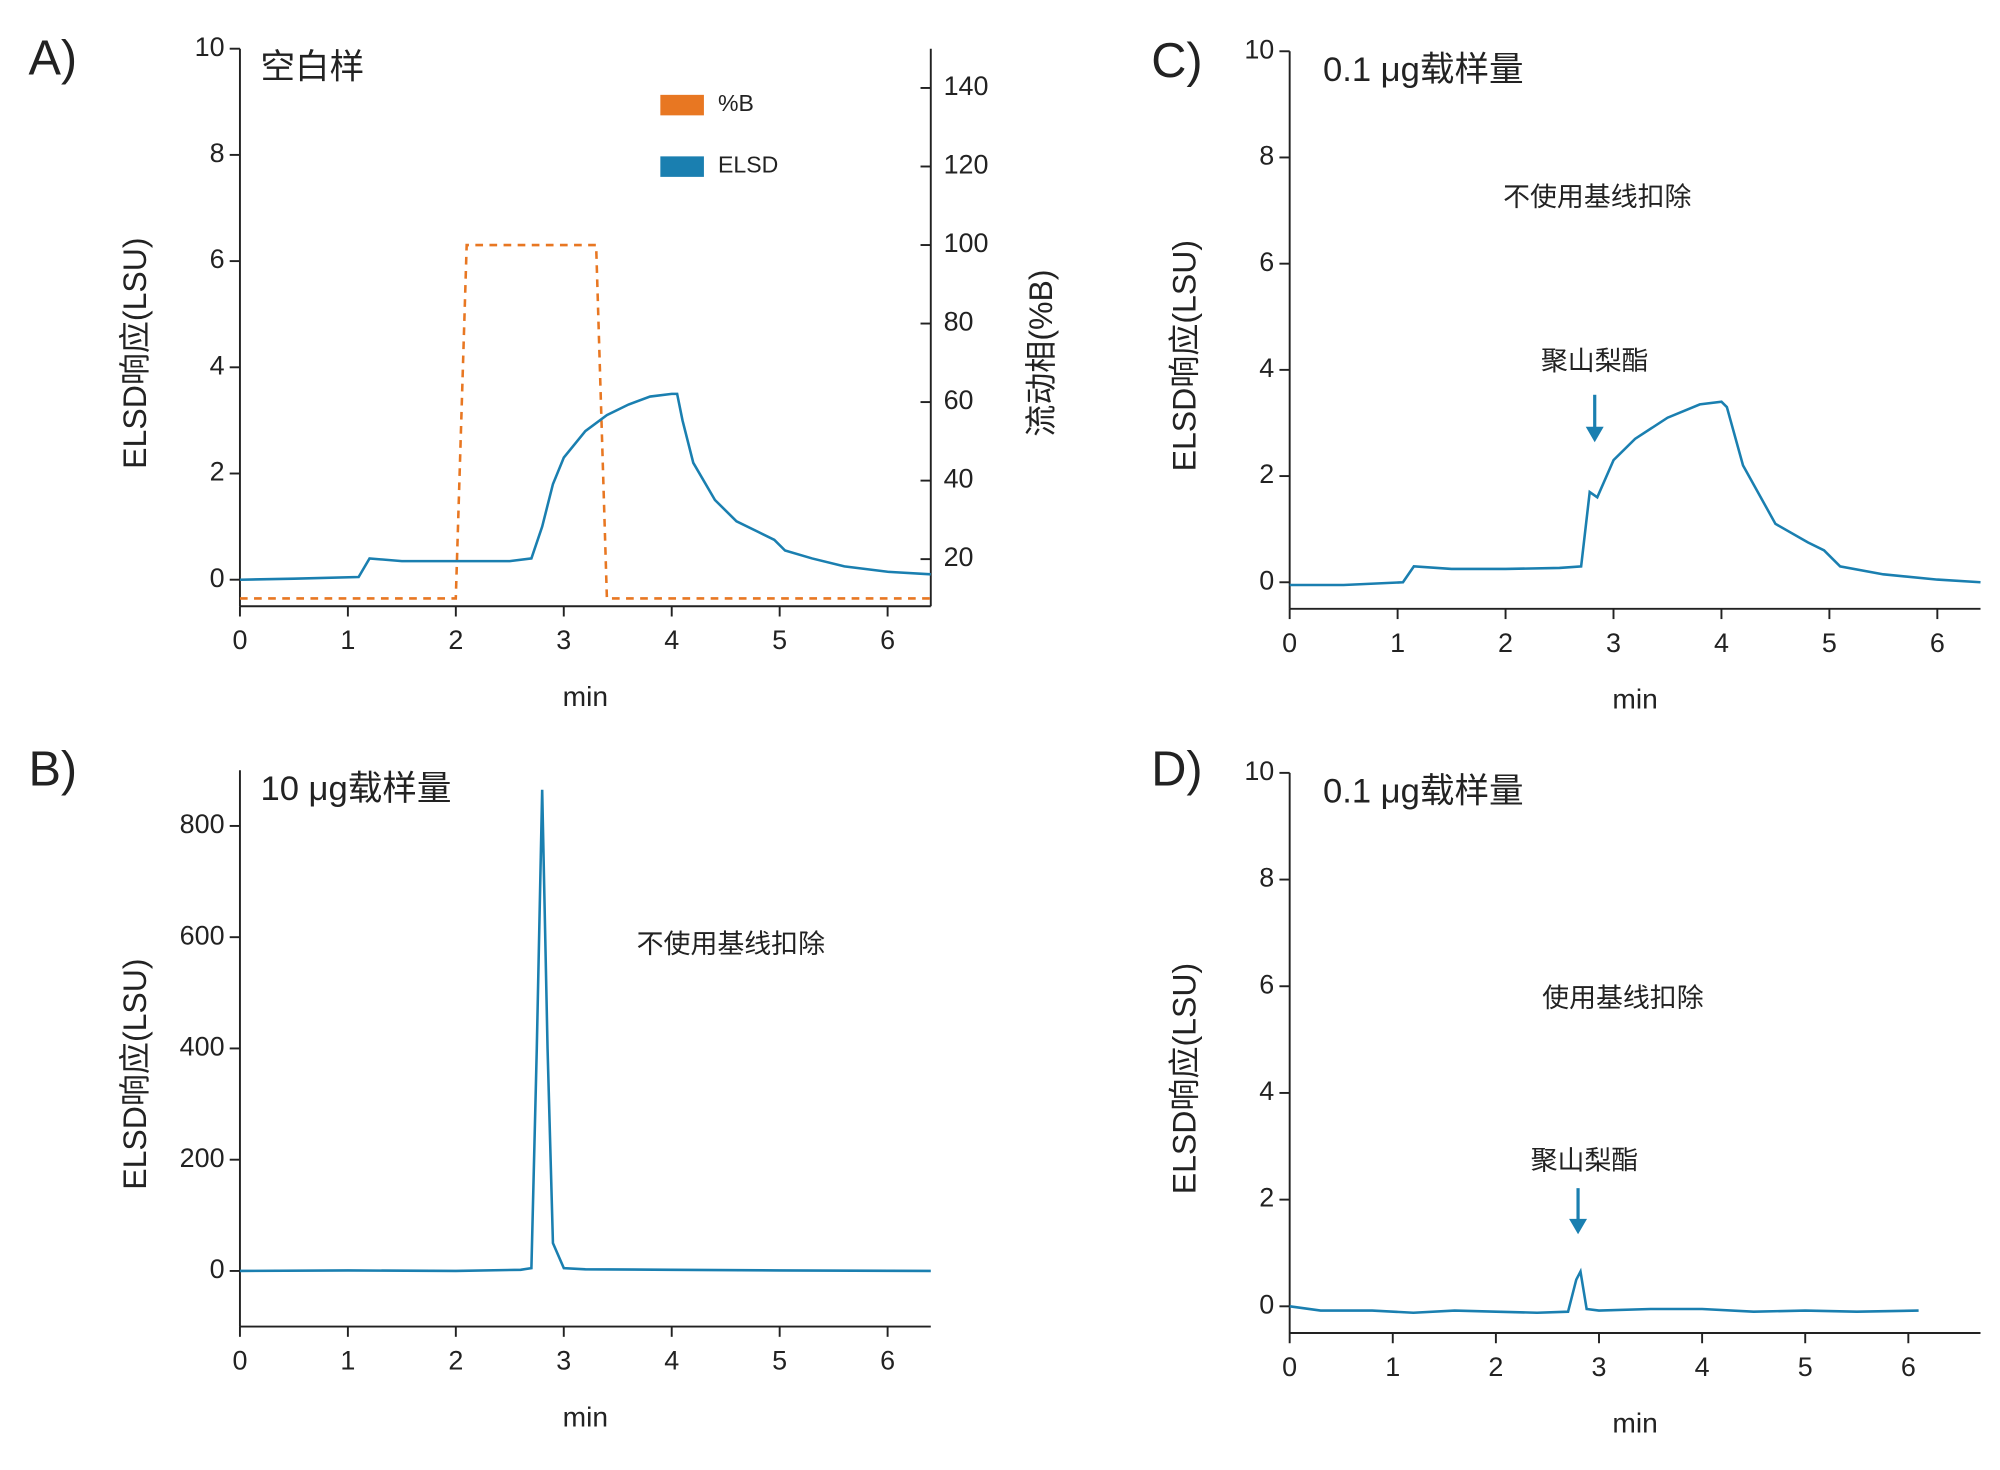 The image size is (2000, 1470). I want to click on y2-axis-title: 流动相(%B), so click(1041, 352).